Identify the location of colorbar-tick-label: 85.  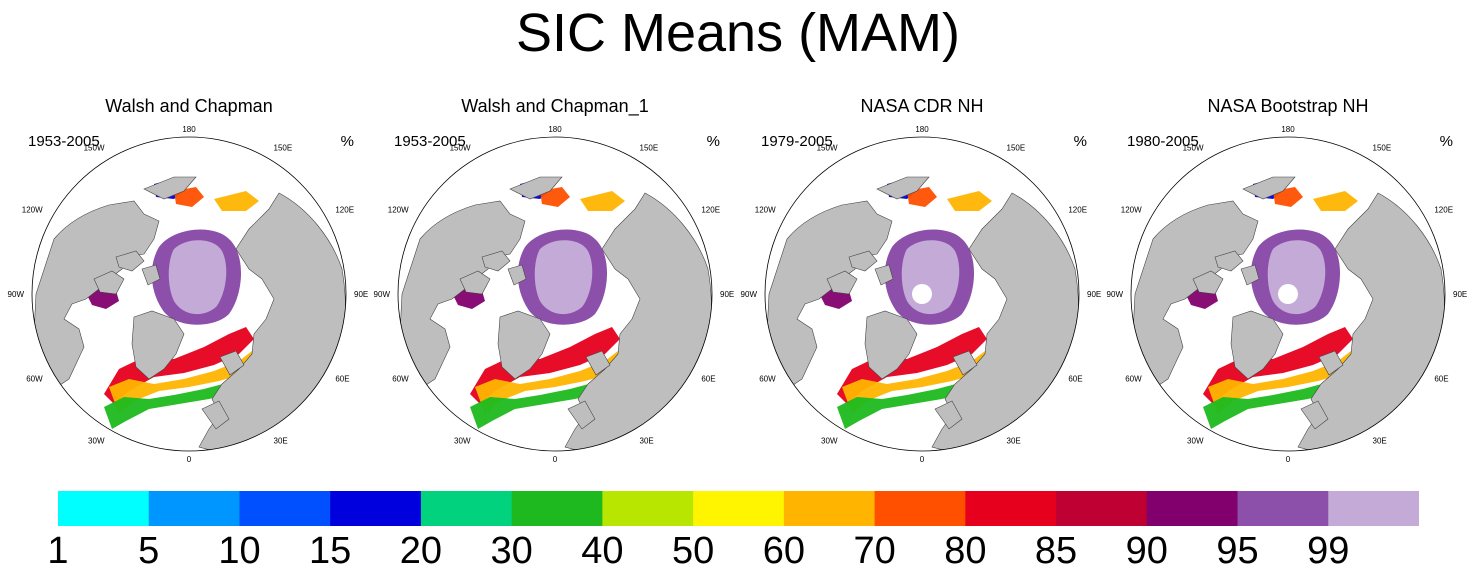
(1056, 551).